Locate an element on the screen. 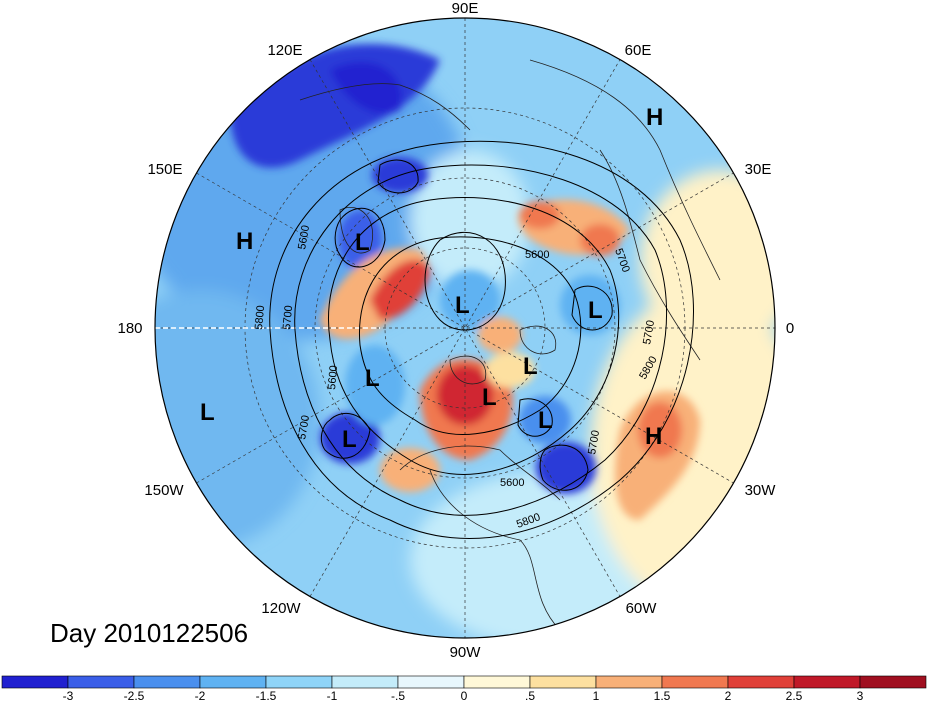  lon-label-90w: 90W is located at coordinates (466, 652).